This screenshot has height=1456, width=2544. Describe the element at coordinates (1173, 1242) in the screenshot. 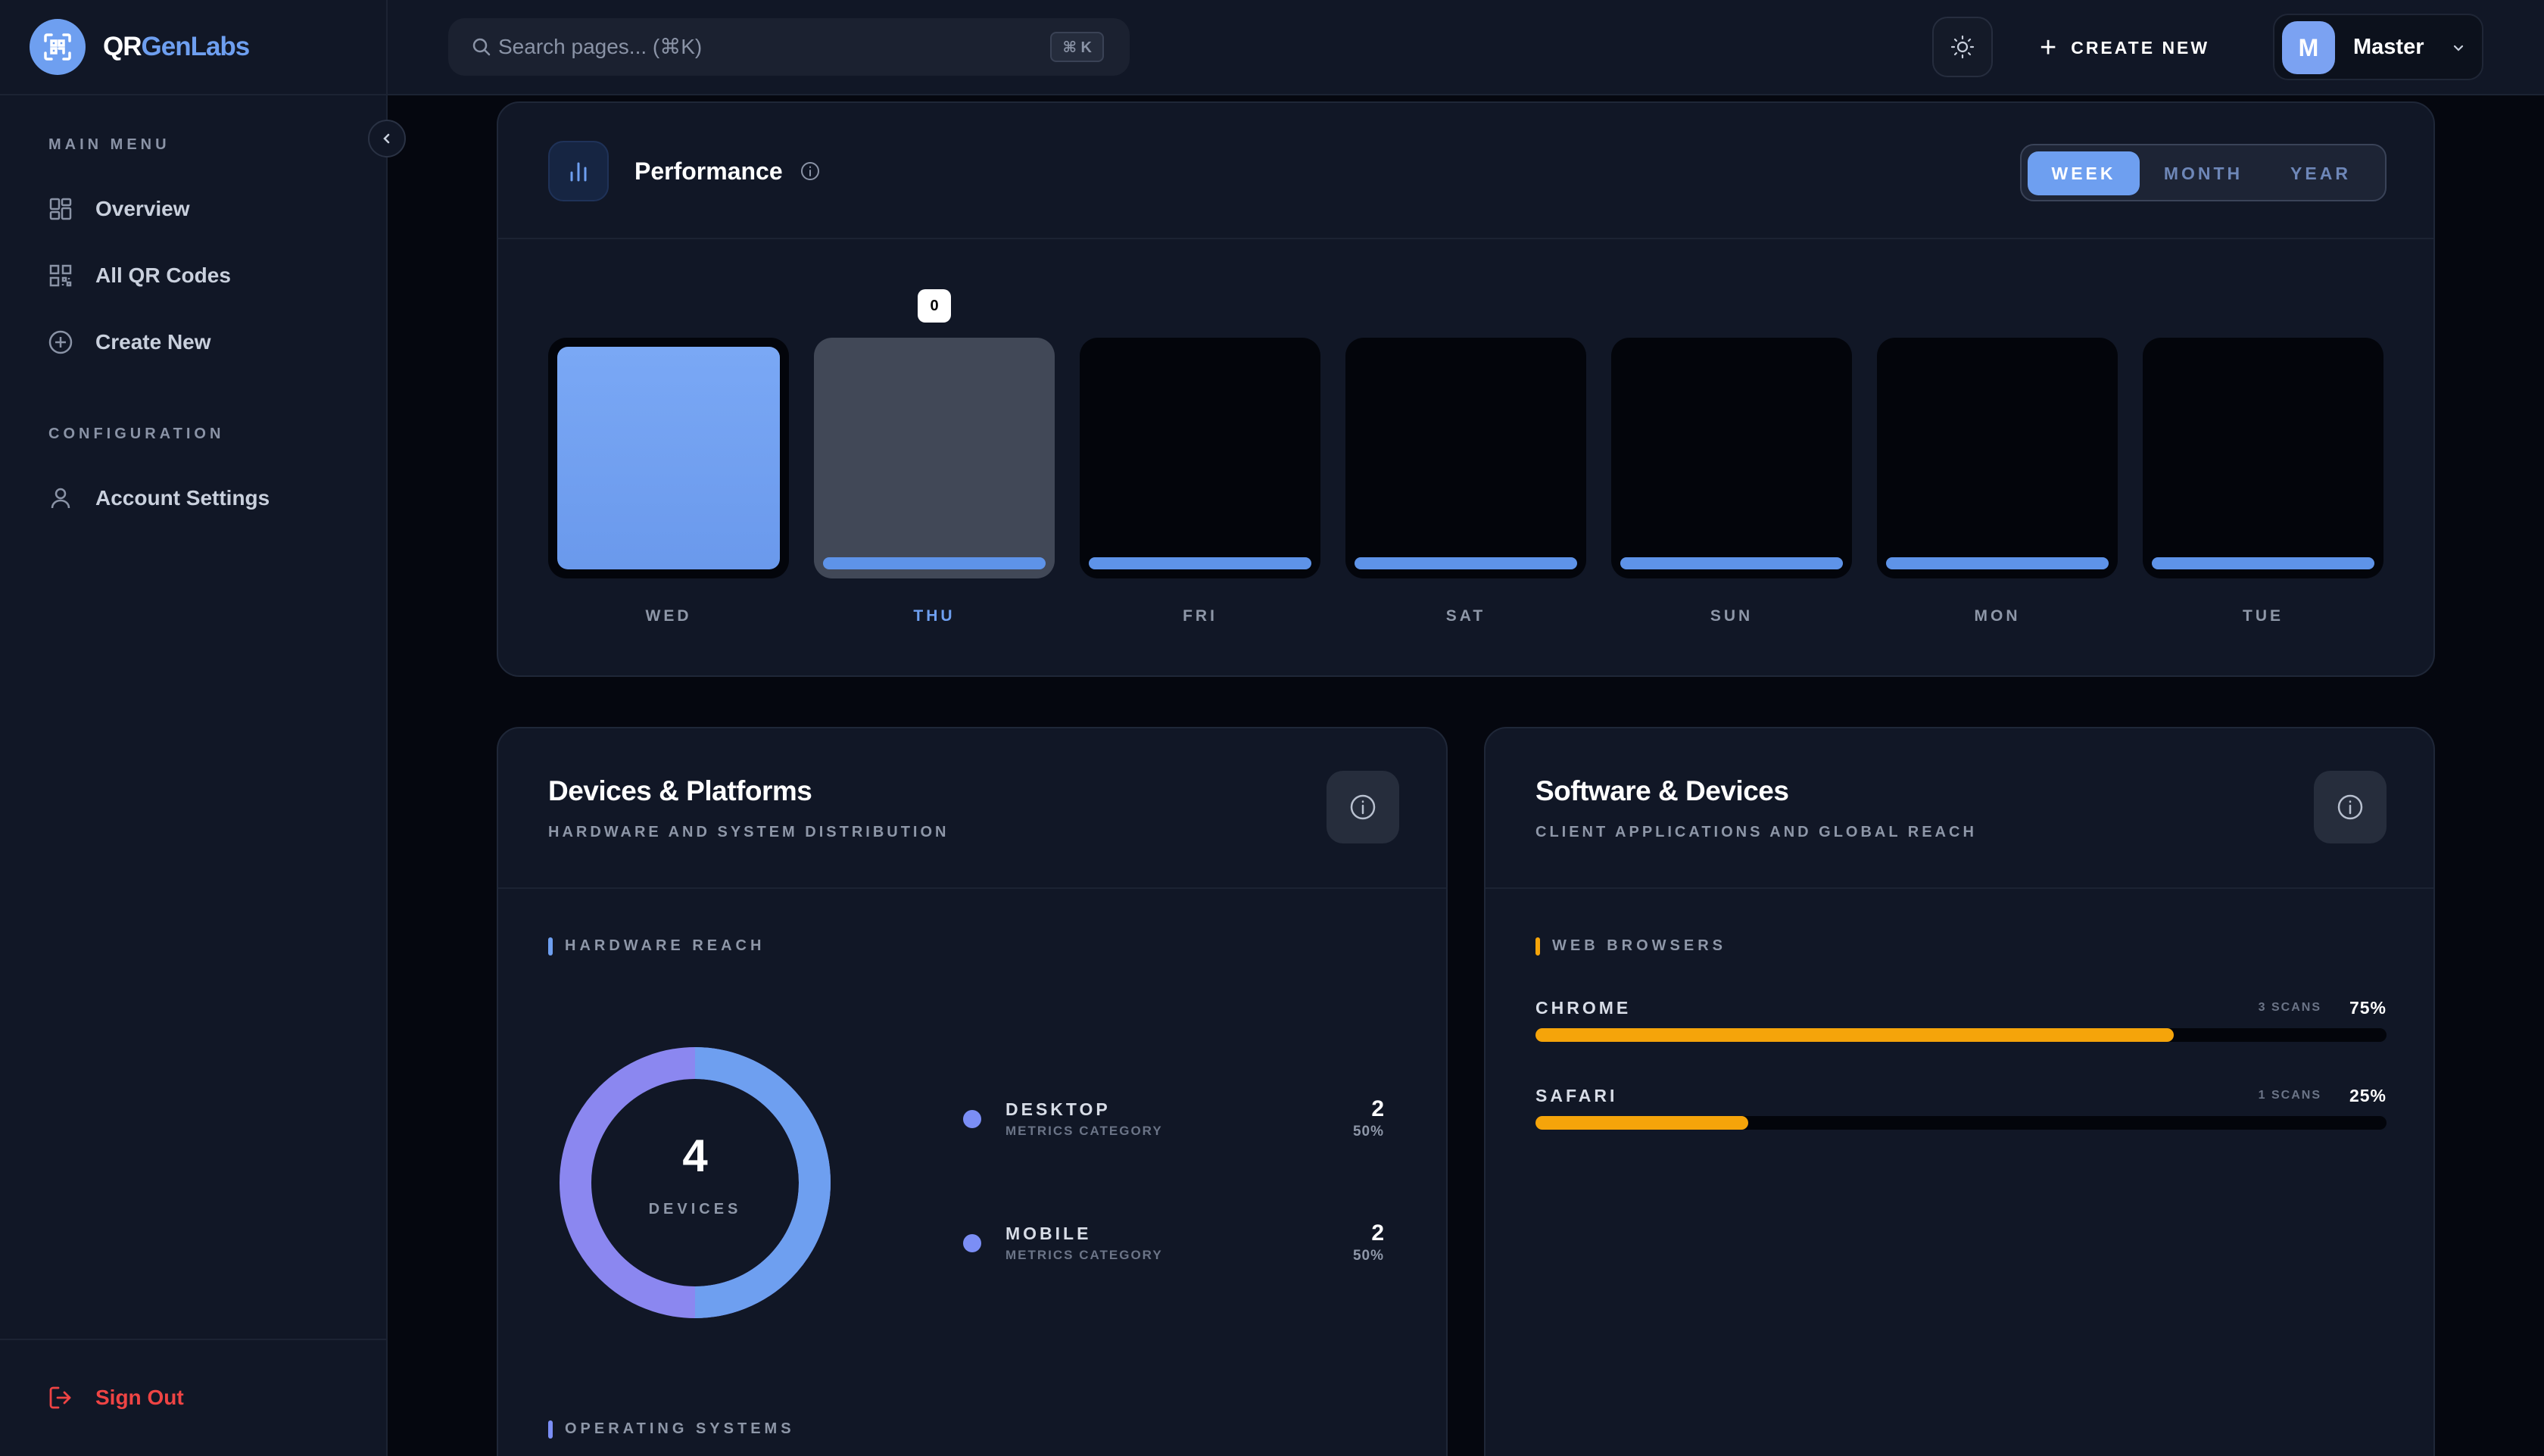

I see `legend-item-mobile: MOBILE METRICS CATEGORY 2 50%` at that location.